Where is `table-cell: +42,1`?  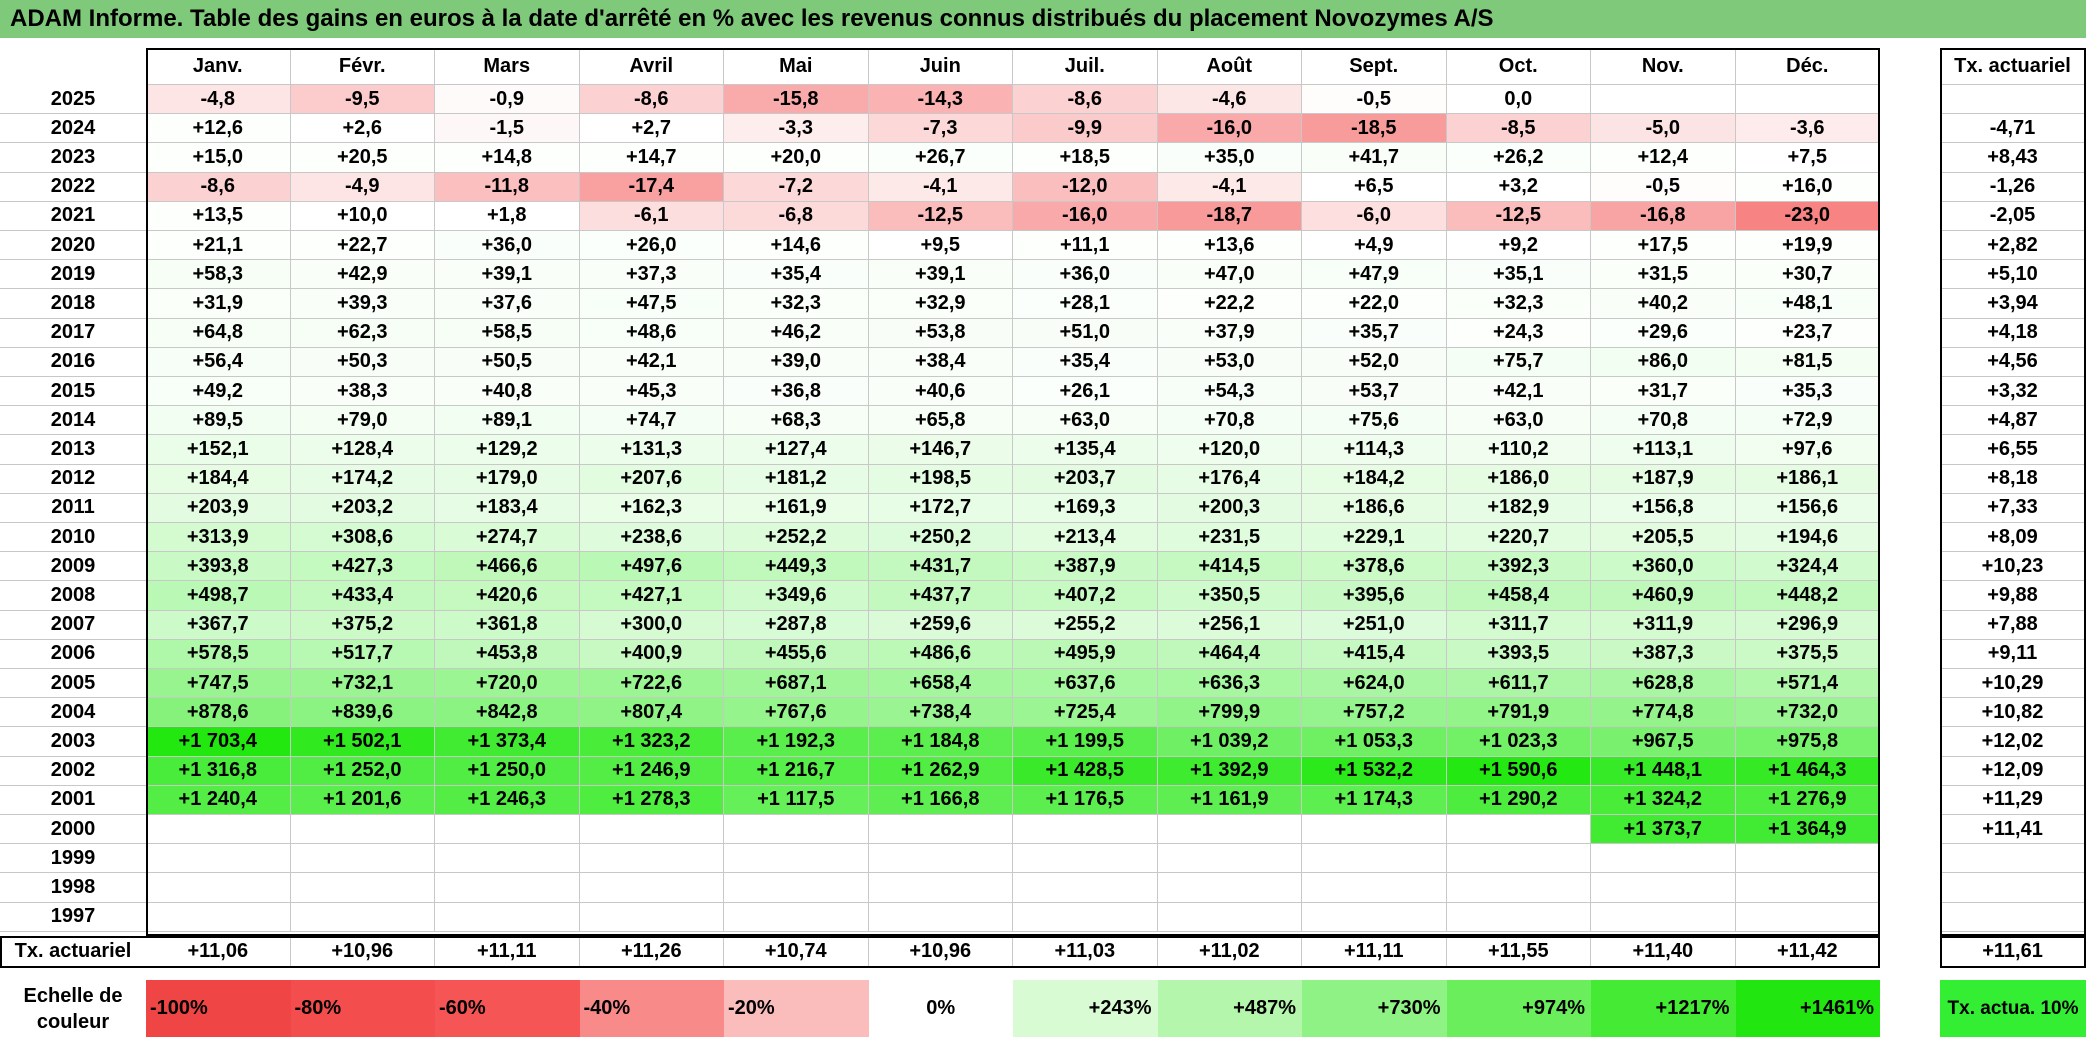 table-cell: +42,1 is located at coordinates (651, 362).